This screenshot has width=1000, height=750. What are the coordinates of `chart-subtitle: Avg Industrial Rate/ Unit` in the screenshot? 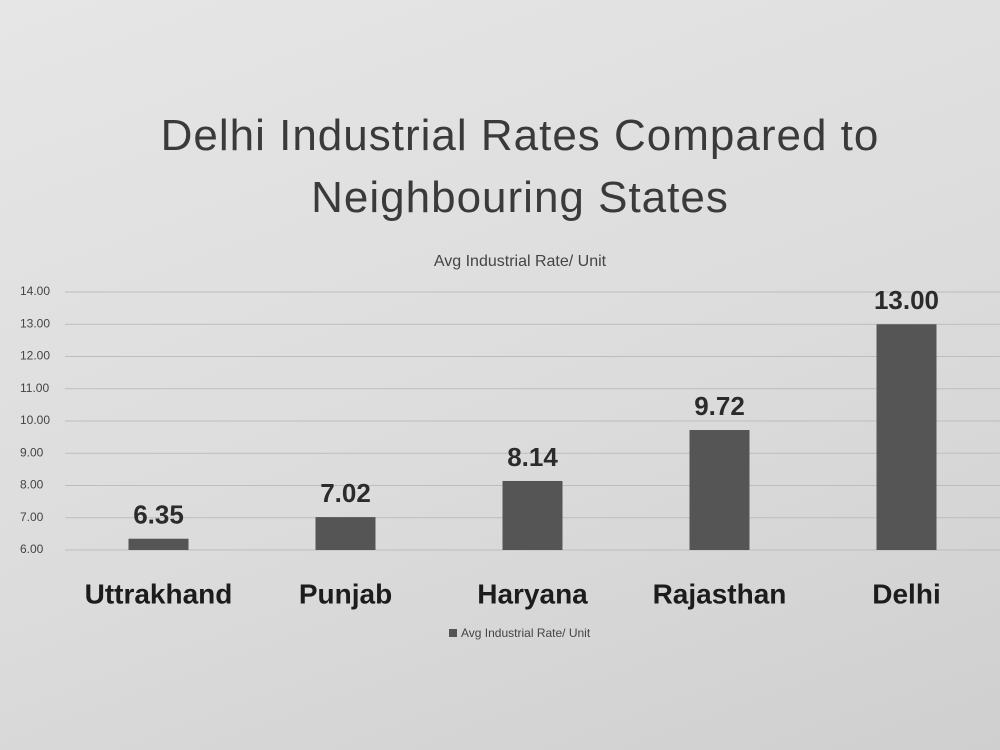 It's located at (520, 261).